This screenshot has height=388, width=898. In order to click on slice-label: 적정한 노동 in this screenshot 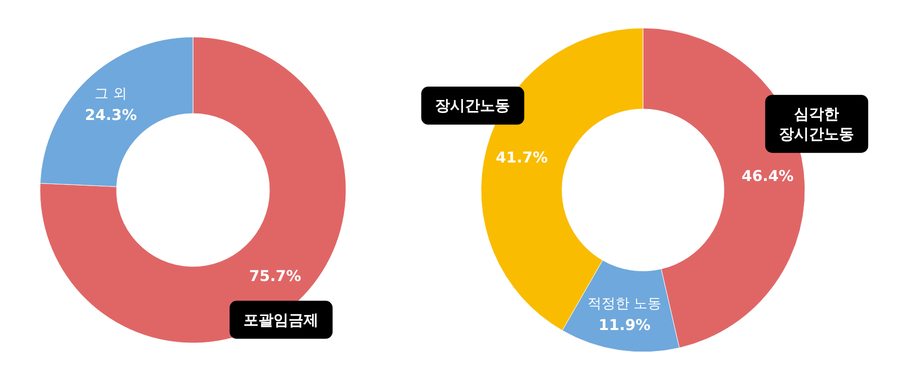, I will do `click(624, 304)`.